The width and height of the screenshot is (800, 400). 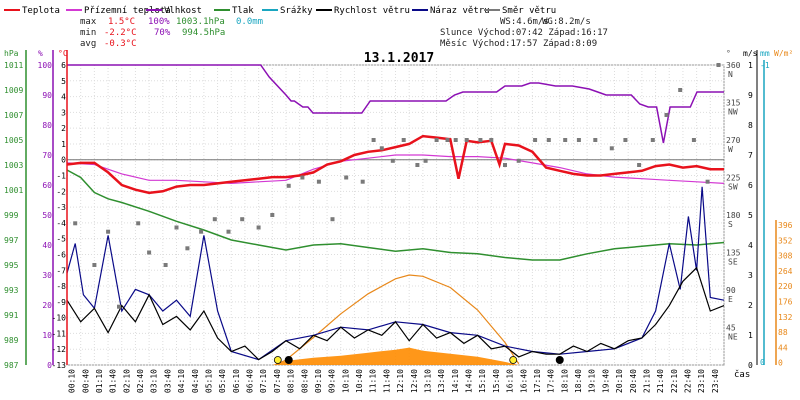 What do you see at coordinates (63, 97) in the screenshot?
I see `axis-c-tick: 4` at bounding box center [63, 97].